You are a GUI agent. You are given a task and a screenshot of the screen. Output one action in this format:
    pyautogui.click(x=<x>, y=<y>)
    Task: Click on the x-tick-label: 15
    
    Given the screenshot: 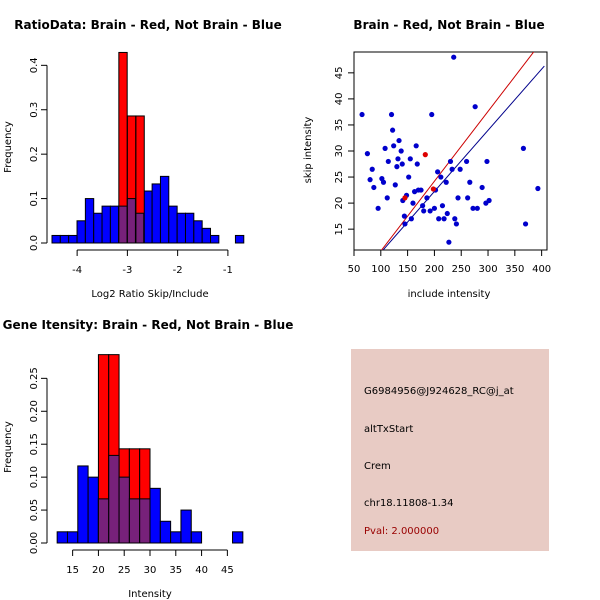 What is the action you would take?
    pyautogui.click(x=72, y=570)
    